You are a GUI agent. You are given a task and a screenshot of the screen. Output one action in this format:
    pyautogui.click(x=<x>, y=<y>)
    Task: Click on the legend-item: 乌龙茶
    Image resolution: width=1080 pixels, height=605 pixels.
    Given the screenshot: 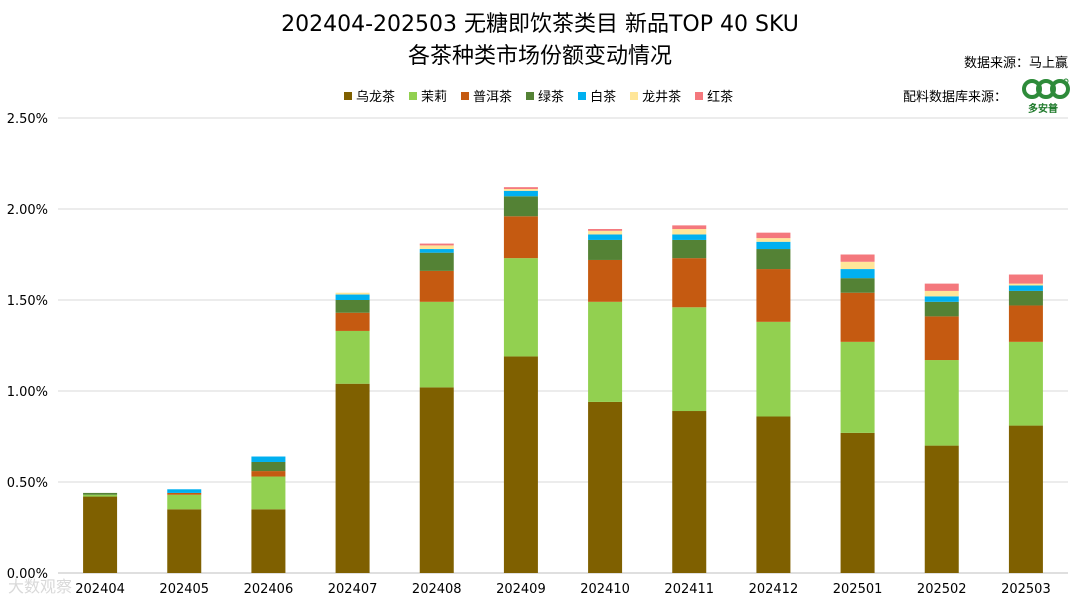 What is the action you would take?
    pyautogui.click(x=369, y=95)
    